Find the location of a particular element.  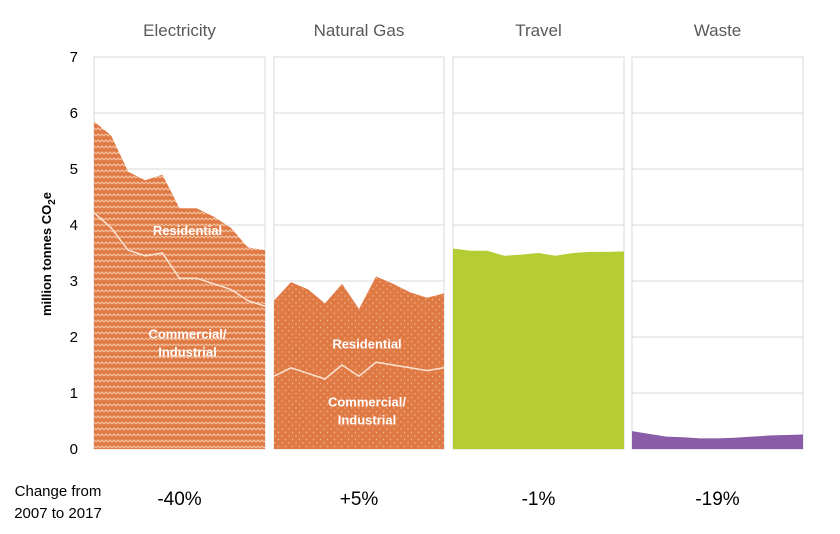

panel-title: Waste is located at coordinates (718, 30).